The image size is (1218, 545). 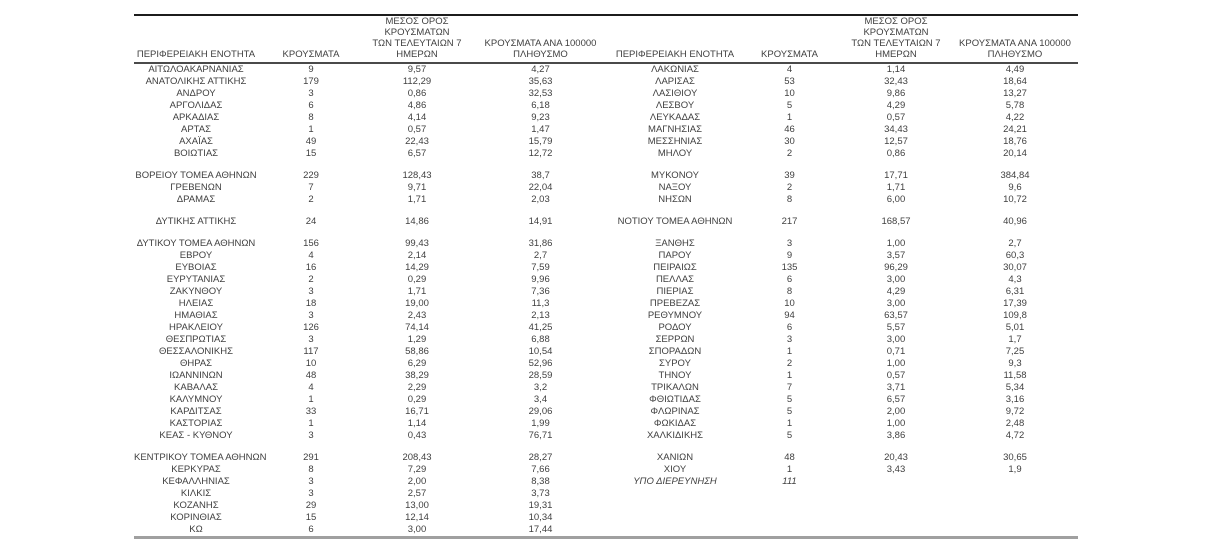 What do you see at coordinates (540, 81) in the screenshot?
I see `per100k-cell-left: 35,63` at bounding box center [540, 81].